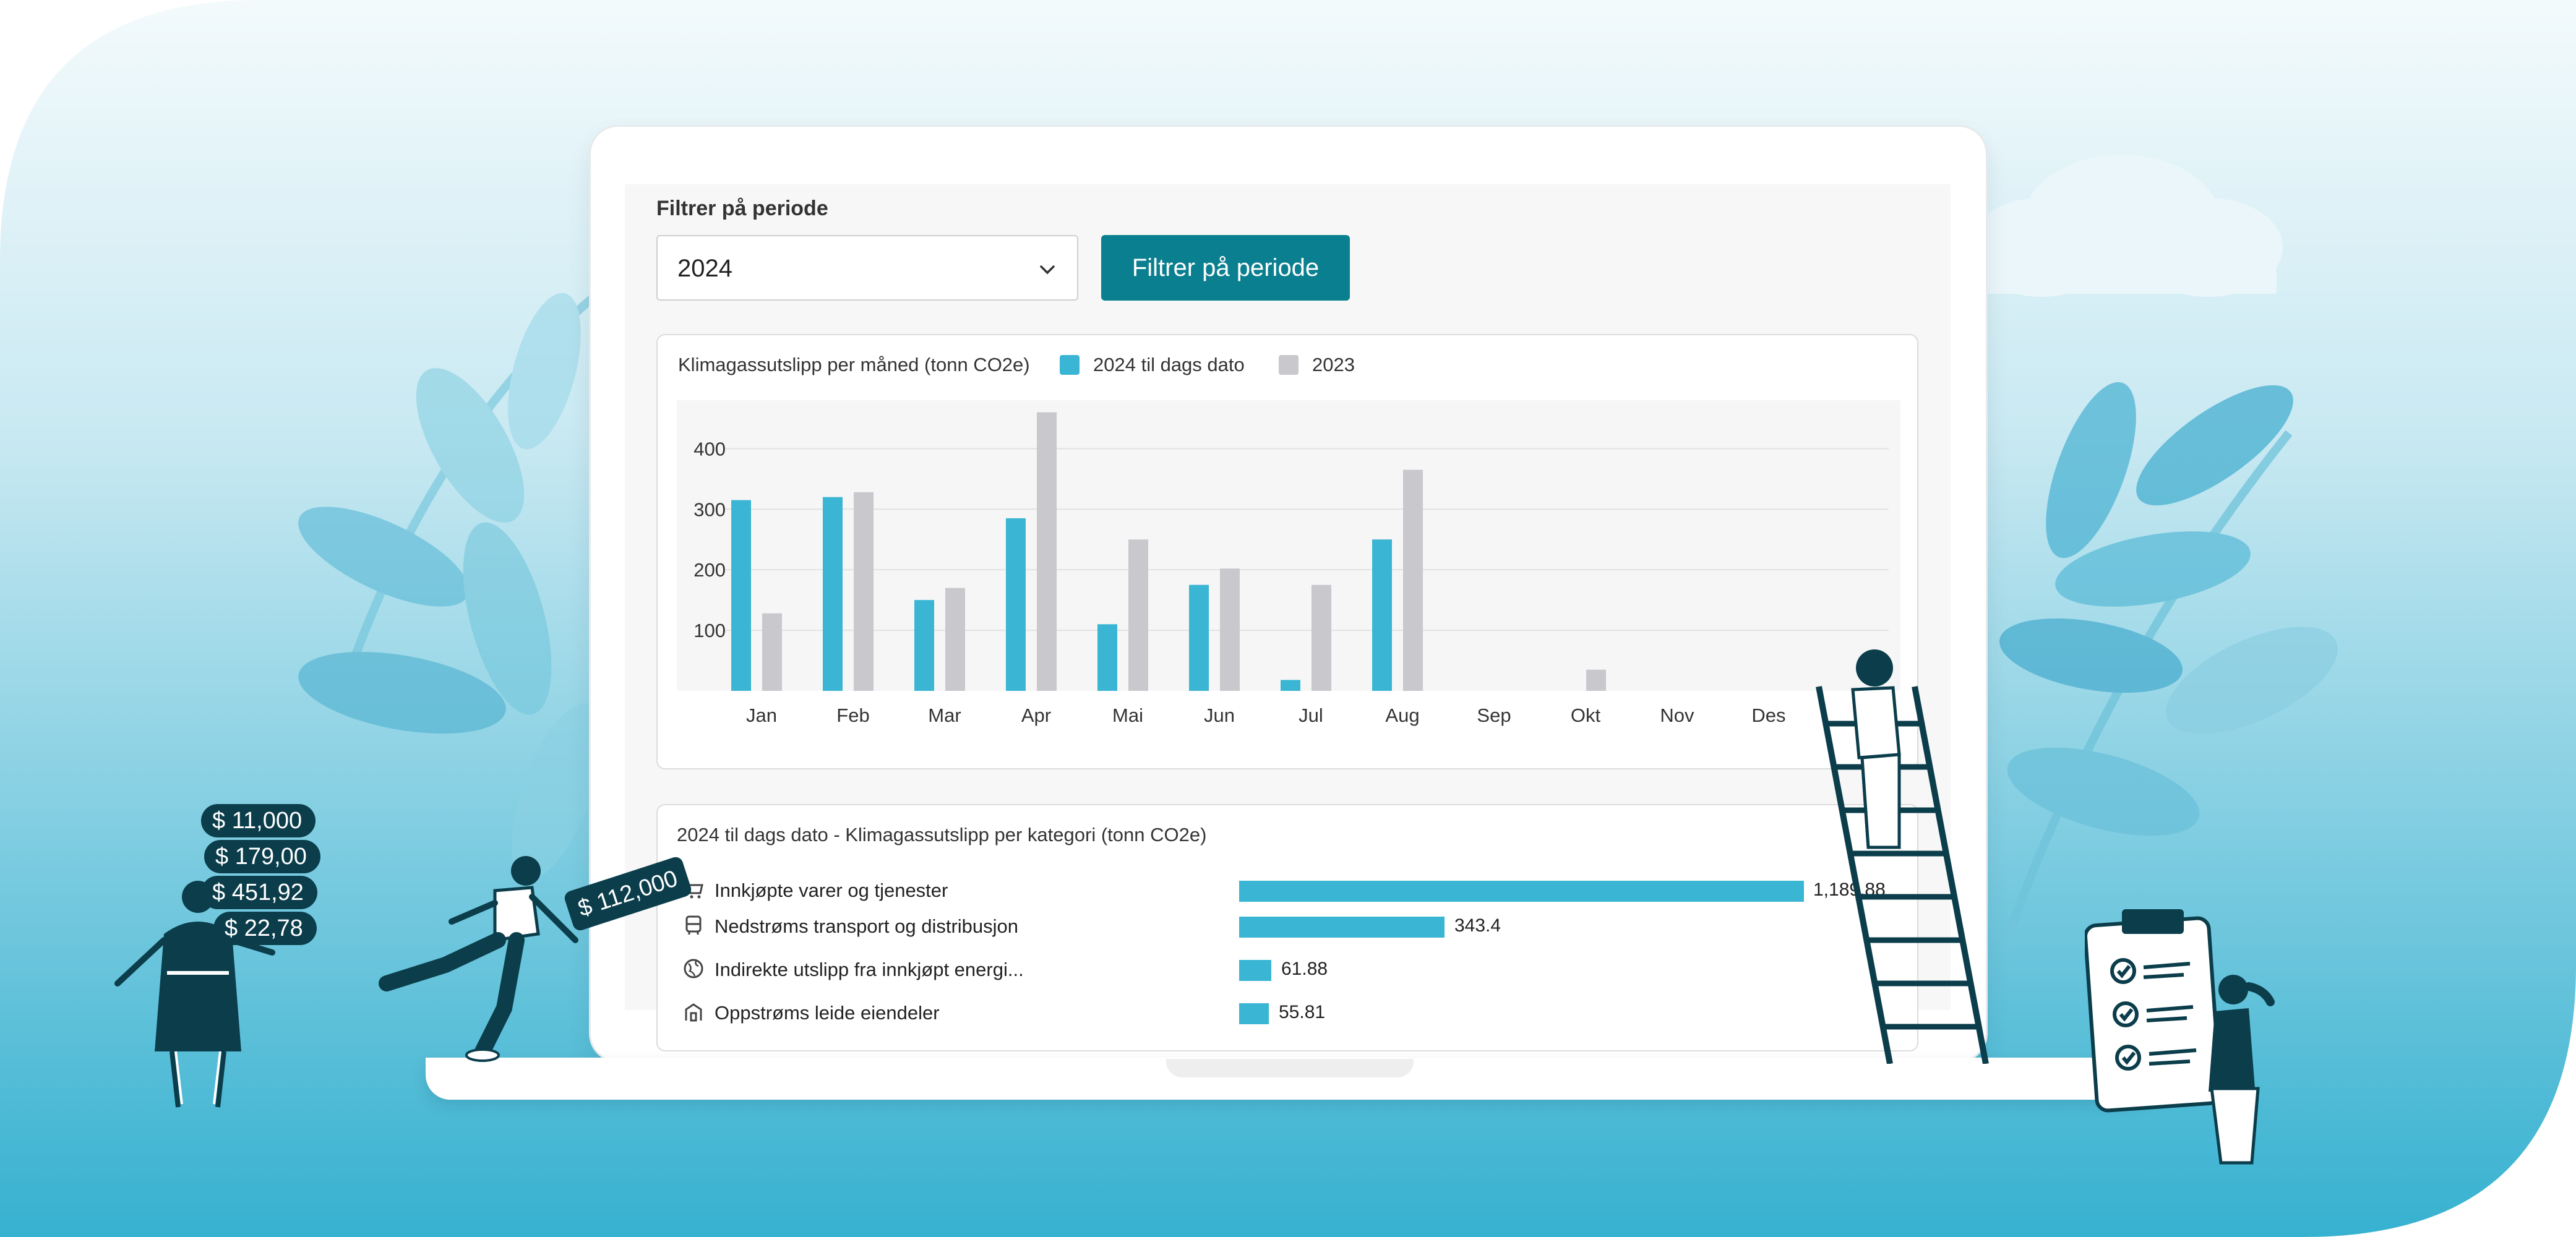  I want to click on legend-swatch-2023, so click(1289, 365).